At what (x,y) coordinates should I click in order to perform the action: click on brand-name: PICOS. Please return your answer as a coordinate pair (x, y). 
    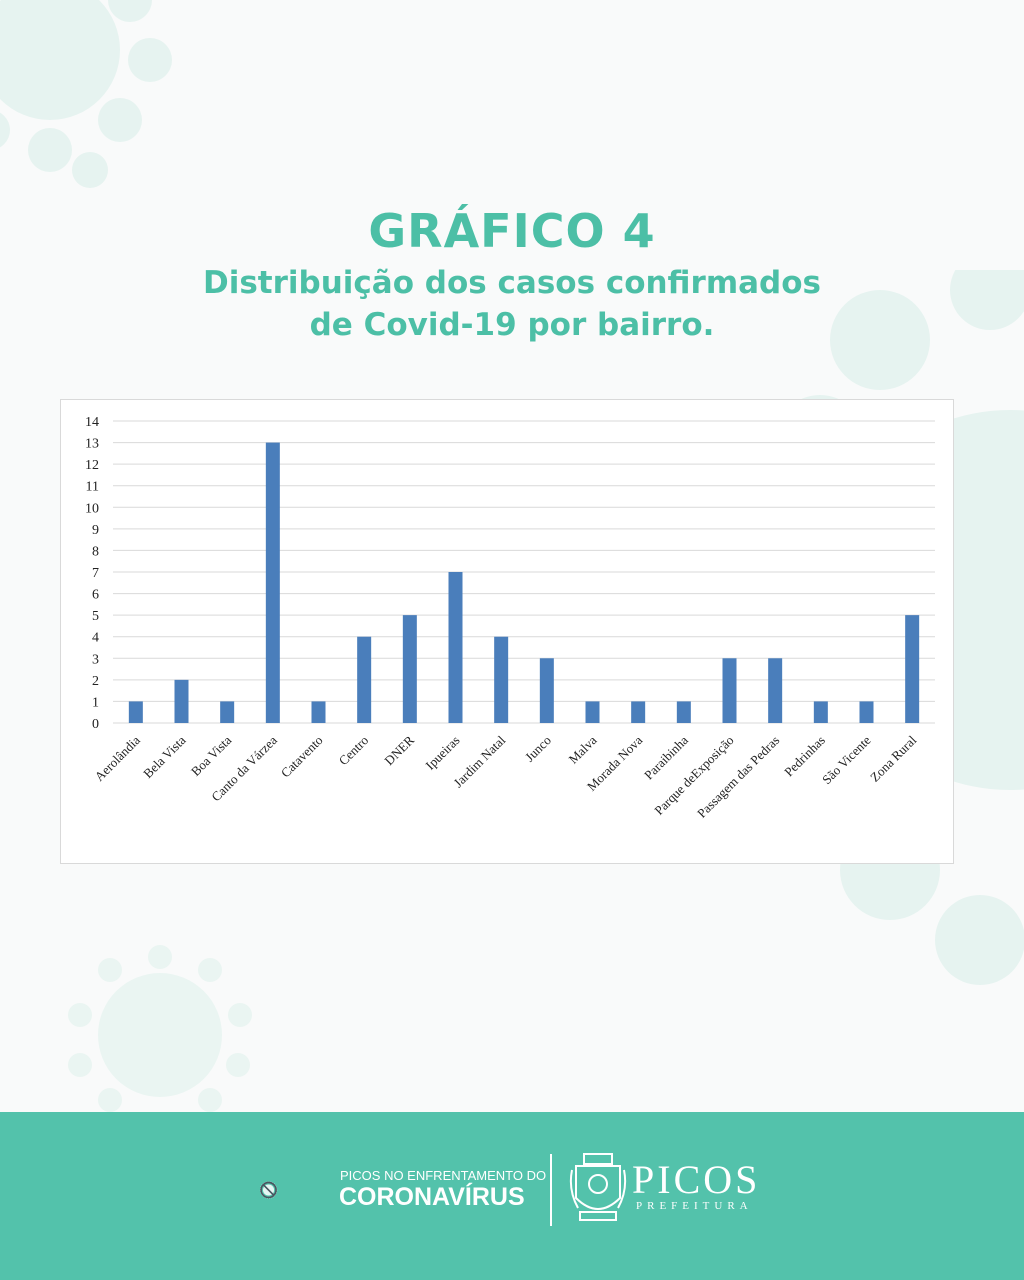
    Looking at the image, I should click on (696, 1179).